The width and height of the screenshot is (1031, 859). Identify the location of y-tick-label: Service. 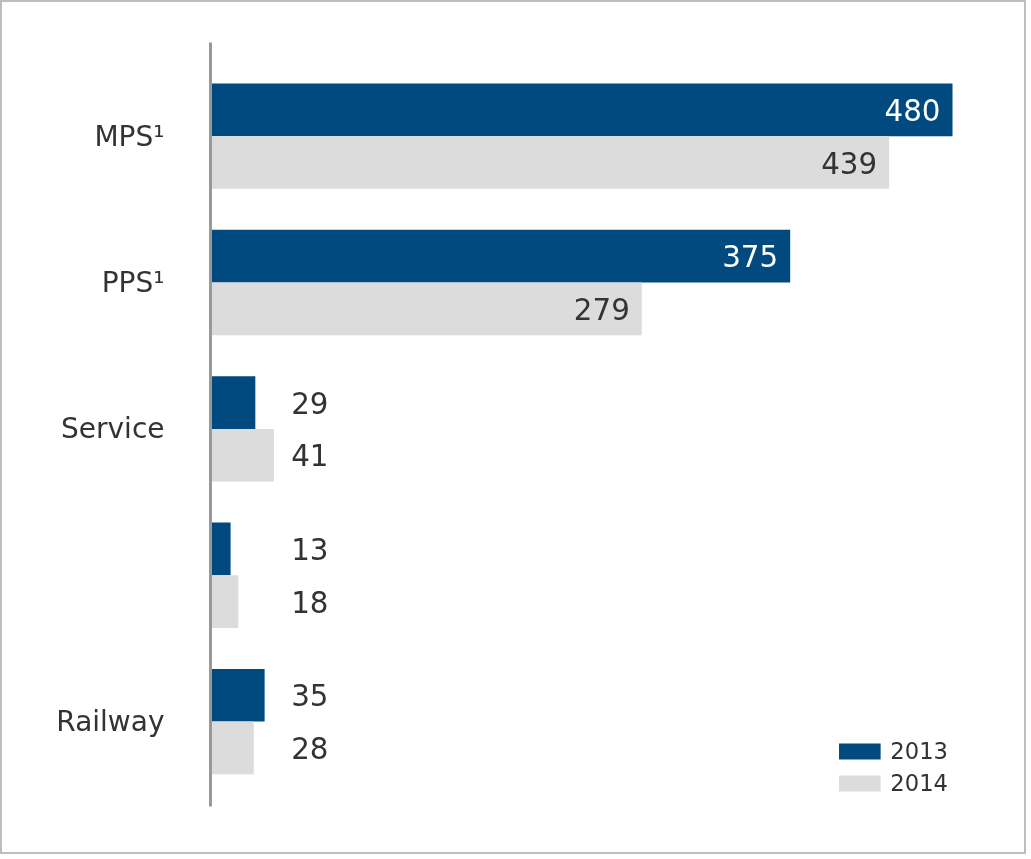
(113, 429).